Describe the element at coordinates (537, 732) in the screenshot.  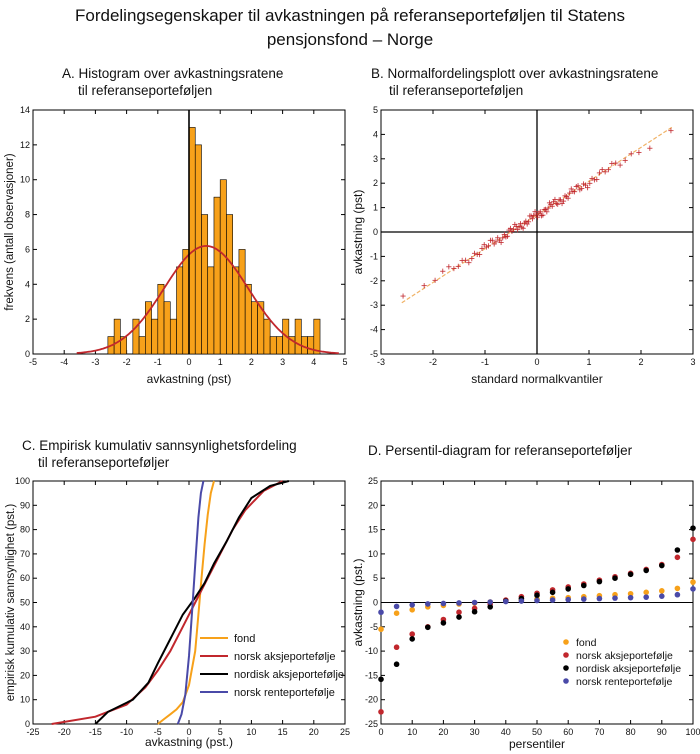
I see `x-tick-label: 50` at that location.